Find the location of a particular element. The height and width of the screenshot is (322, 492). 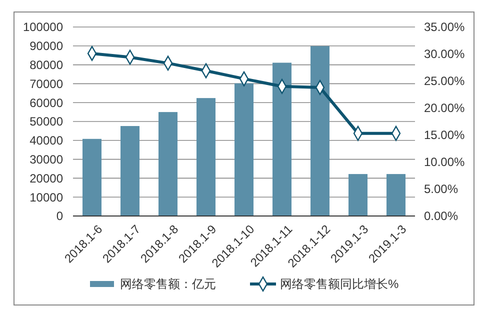

y-tick-label: 10000 is located at coordinates (47, 197).